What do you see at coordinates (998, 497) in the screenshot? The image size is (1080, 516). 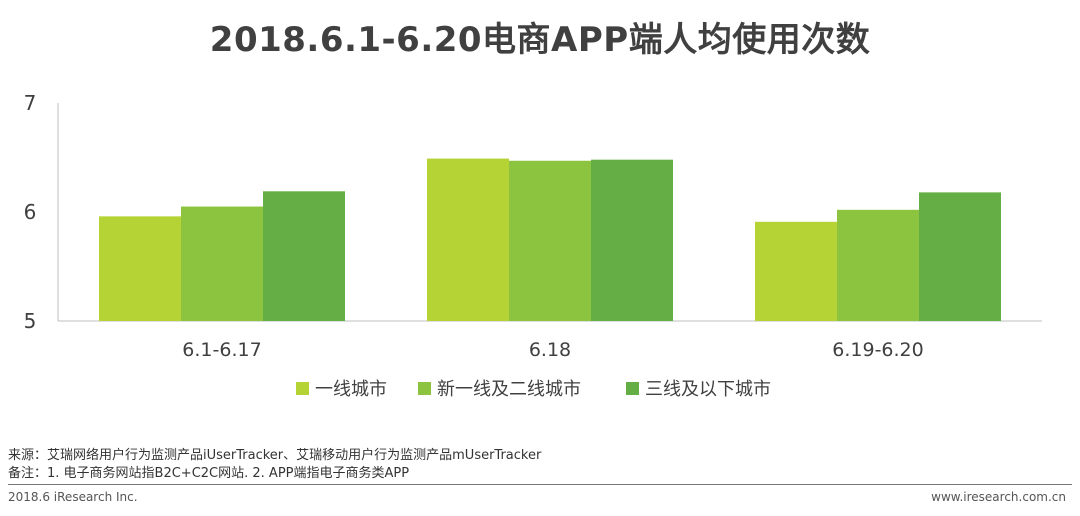 I see `website-url: www.iresearch.com.cn` at bounding box center [998, 497].